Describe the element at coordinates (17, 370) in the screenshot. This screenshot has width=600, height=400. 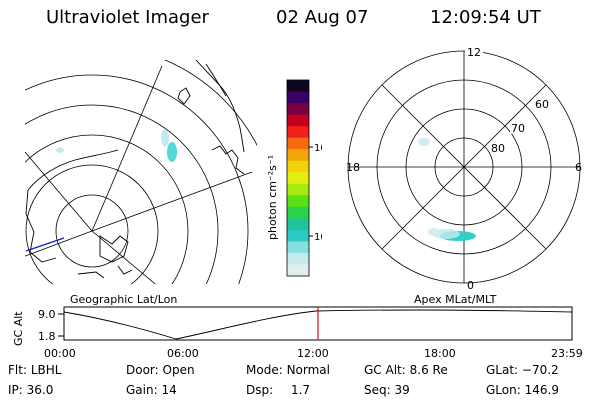
I see `status-filter-label: Flt:` at that location.